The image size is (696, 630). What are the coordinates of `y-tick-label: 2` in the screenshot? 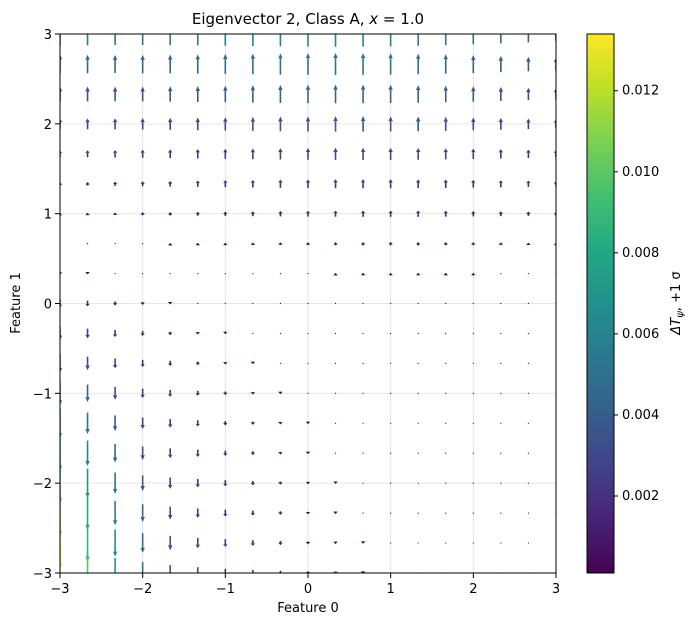 It's located at (48, 125).